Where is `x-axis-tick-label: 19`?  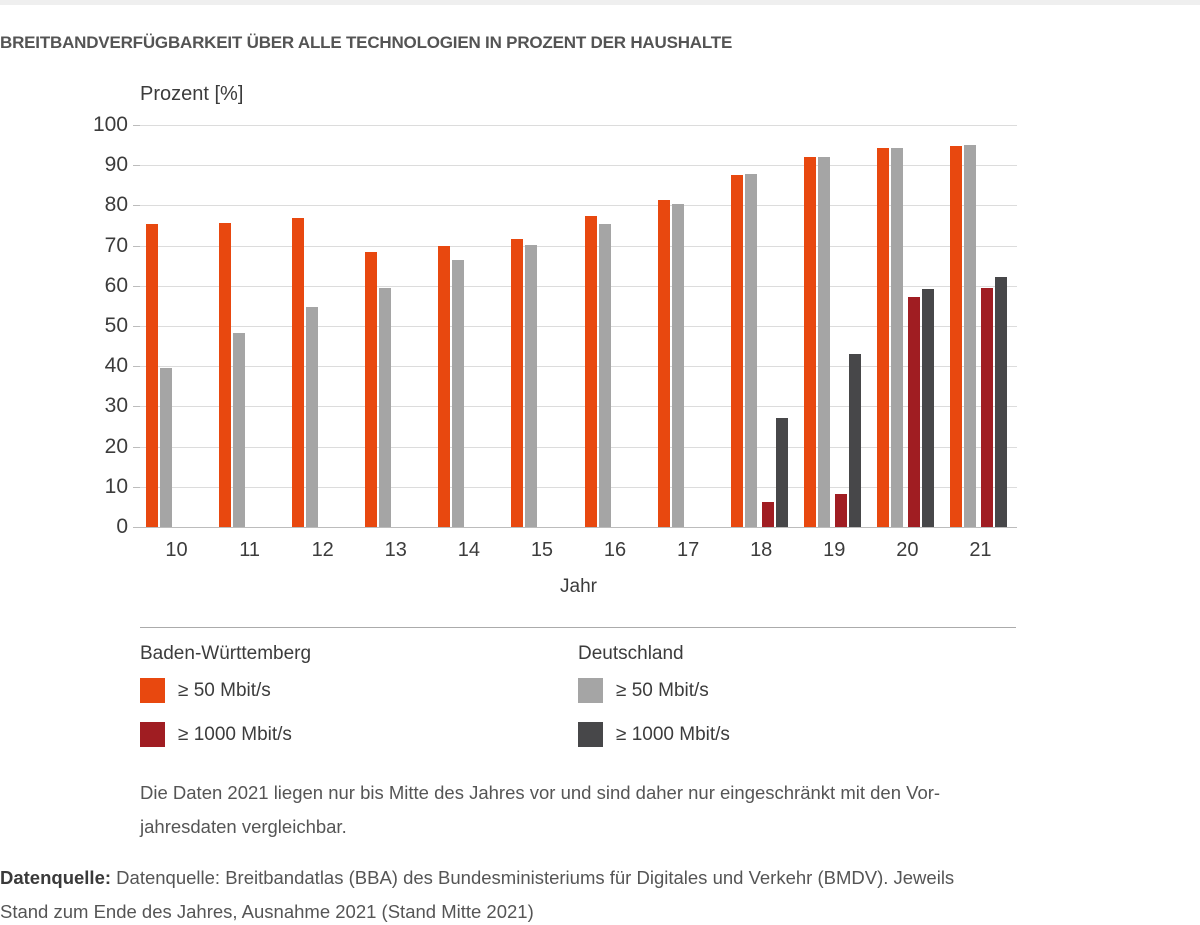
x-axis-tick-label: 19 is located at coordinates (834, 550).